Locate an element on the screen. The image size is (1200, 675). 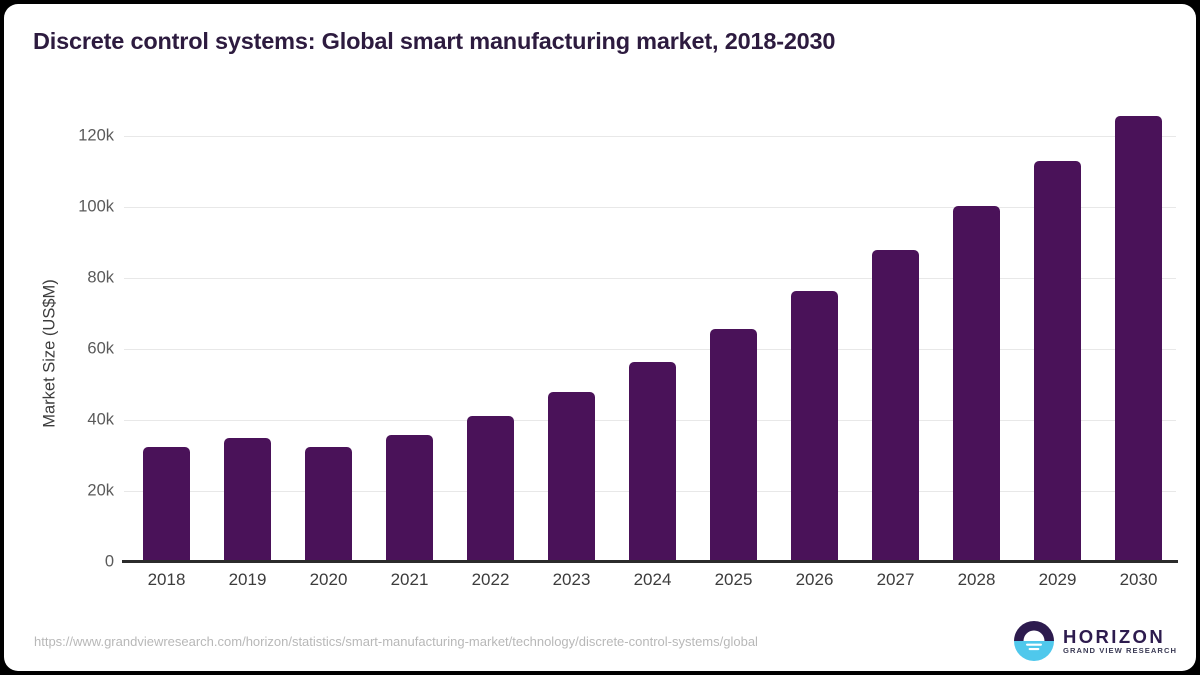
x-axis-tick-label: 2019 is located at coordinates (247, 579).